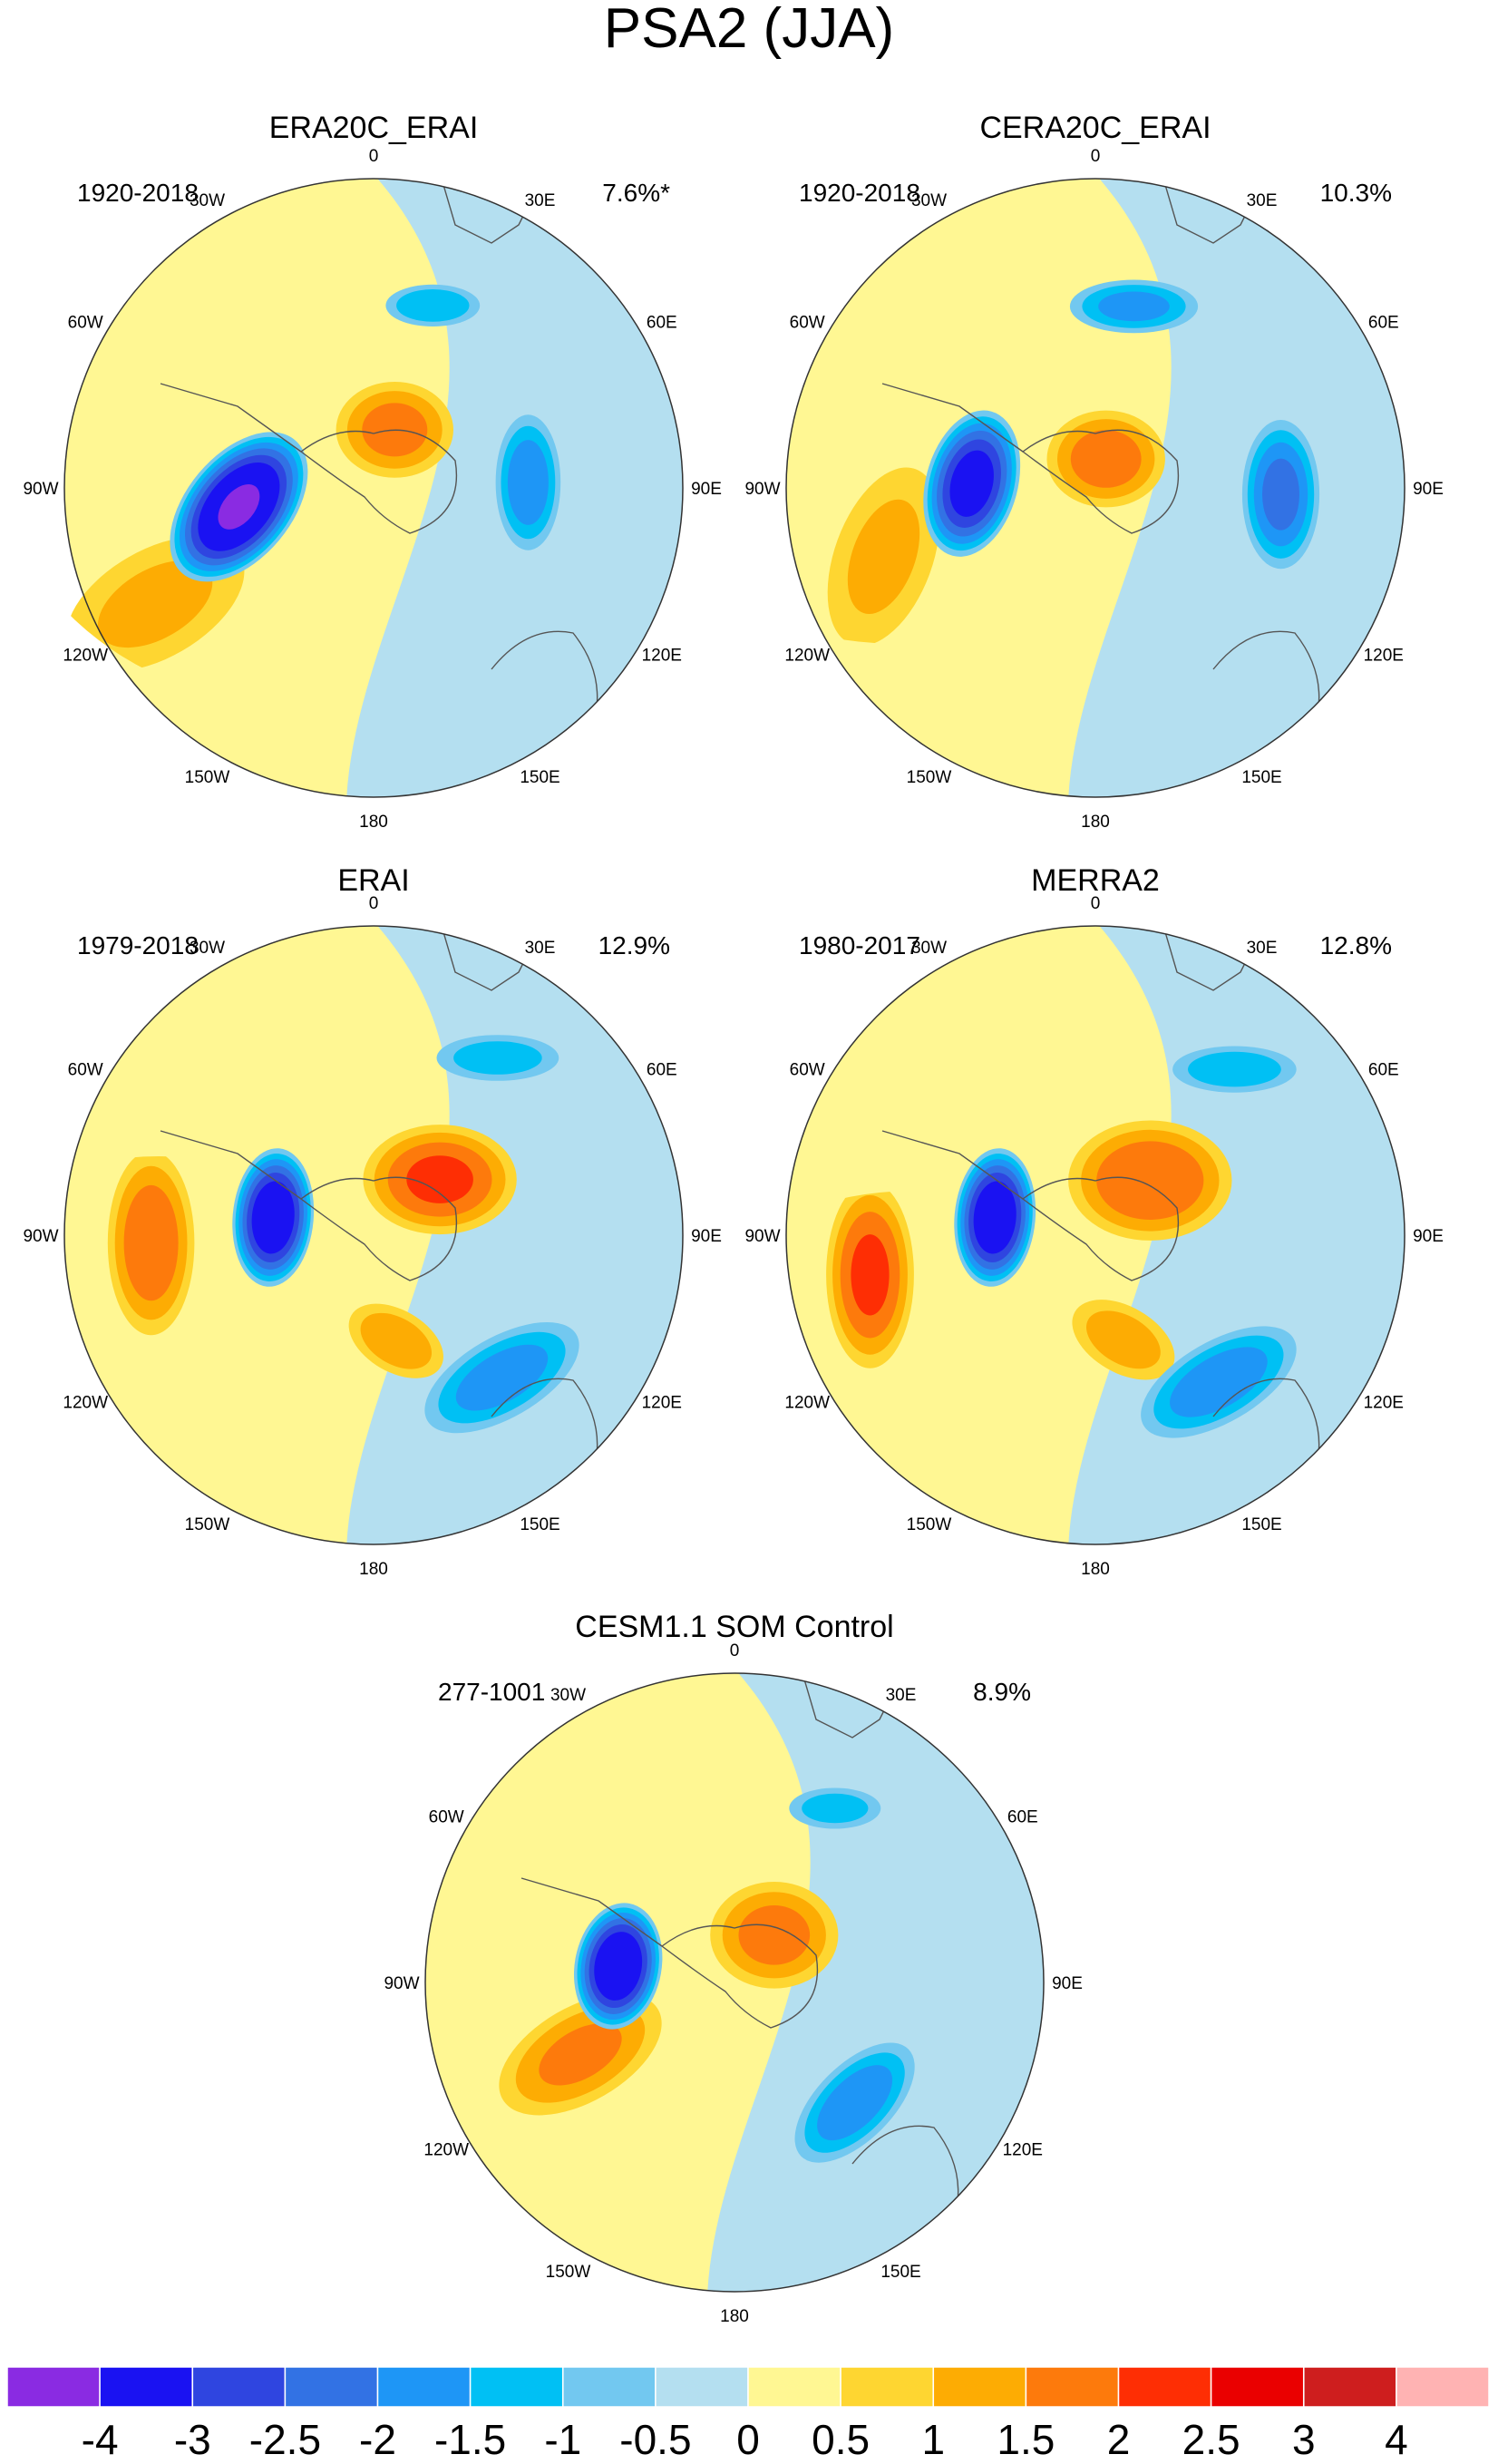  What do you see at coordinates (100, 2439) in the screenshot?
I see `colorbar-tick-label: -4` at bounding box center [100, 2439].